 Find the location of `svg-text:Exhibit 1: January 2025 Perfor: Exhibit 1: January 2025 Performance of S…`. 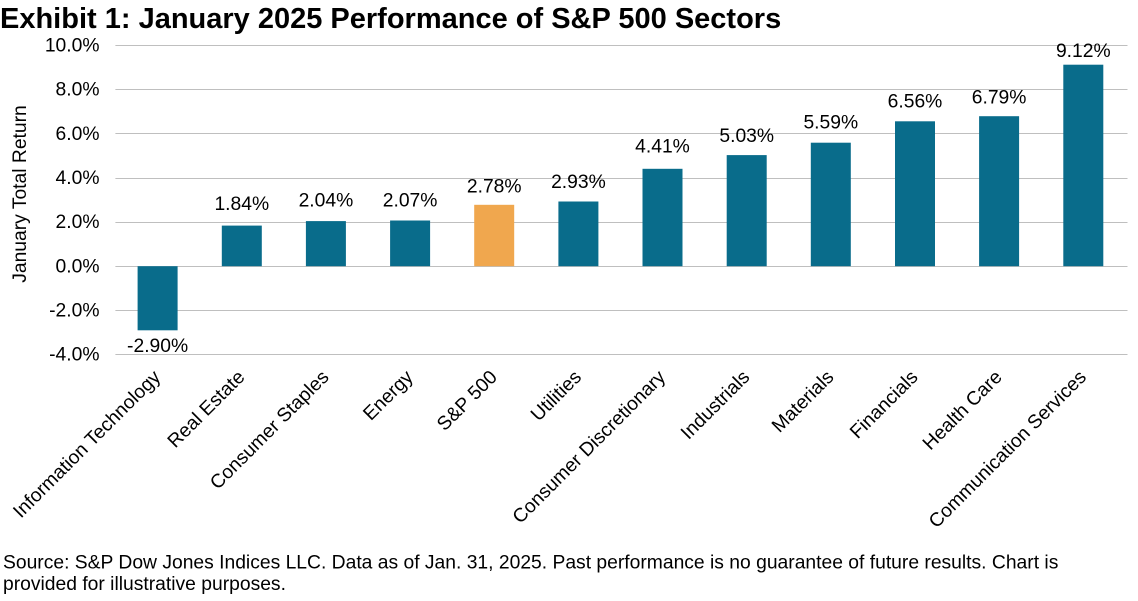

svg-text:Exhibit 1: January 2025 Perfor: Exhibit 1: January 2025 Performance of S… is located at coordinates (390, 19).